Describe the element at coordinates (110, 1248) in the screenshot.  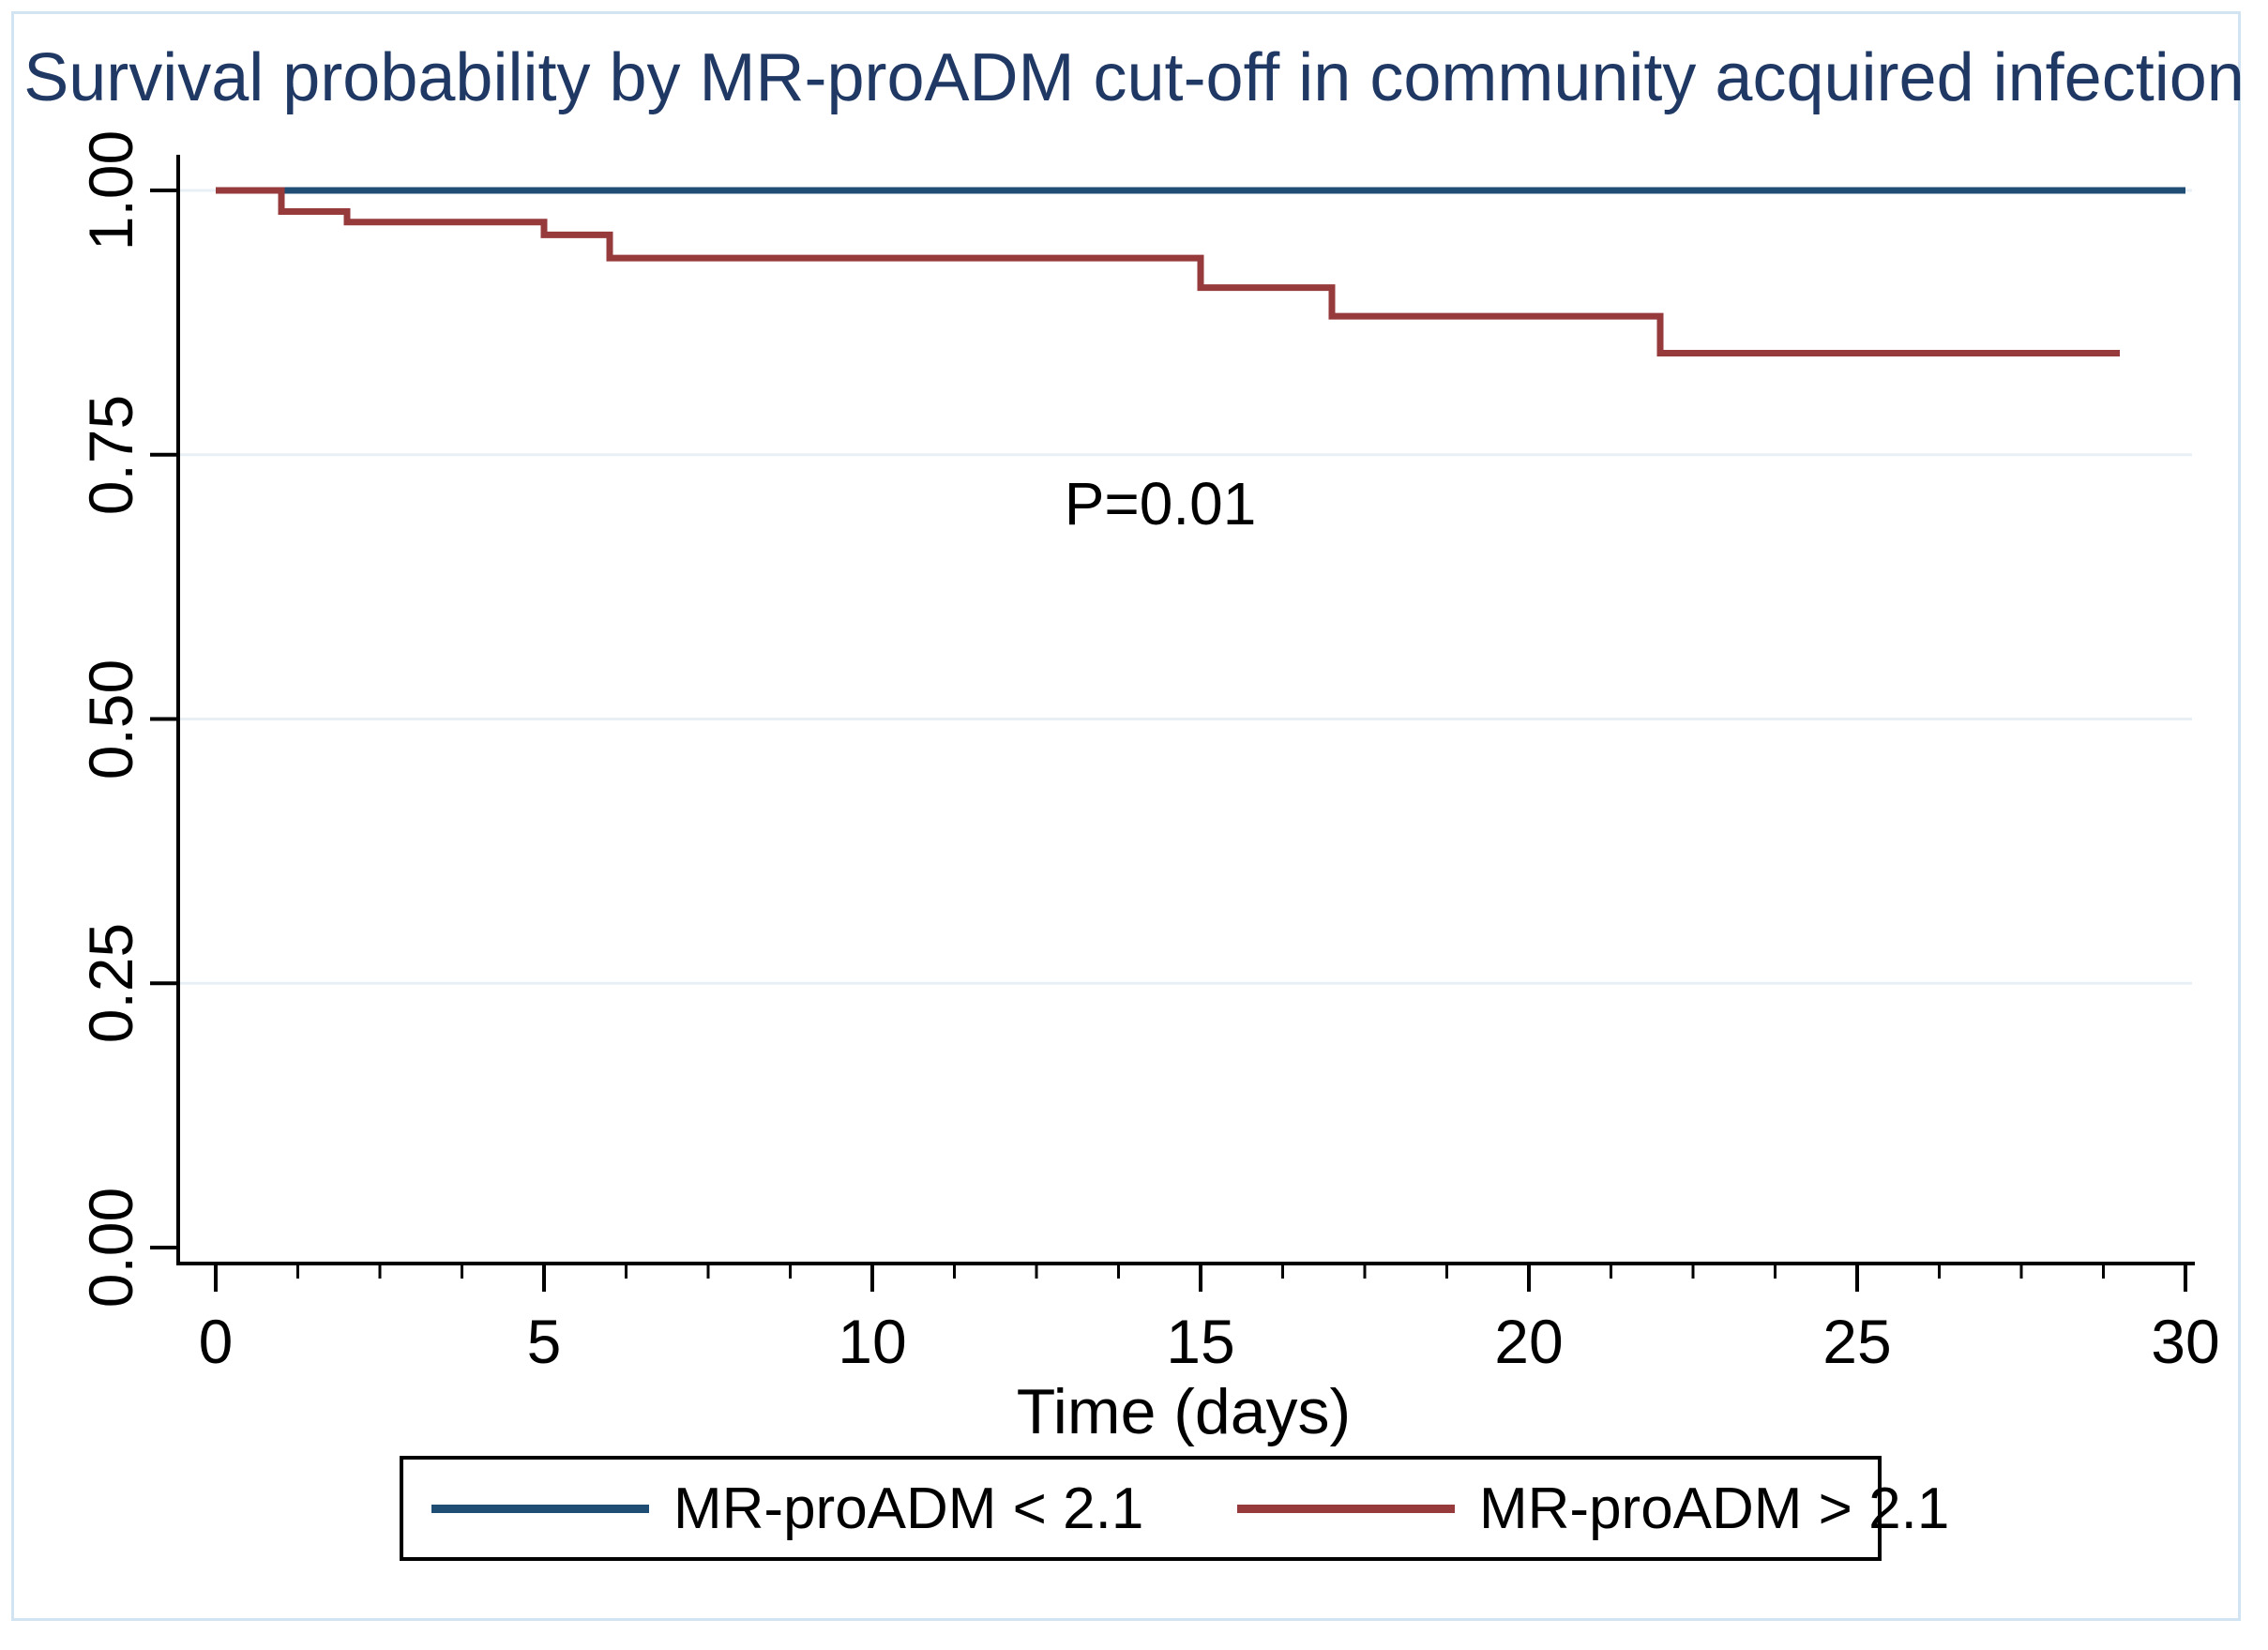
I see `y-tick-label: 0.00` at that location.